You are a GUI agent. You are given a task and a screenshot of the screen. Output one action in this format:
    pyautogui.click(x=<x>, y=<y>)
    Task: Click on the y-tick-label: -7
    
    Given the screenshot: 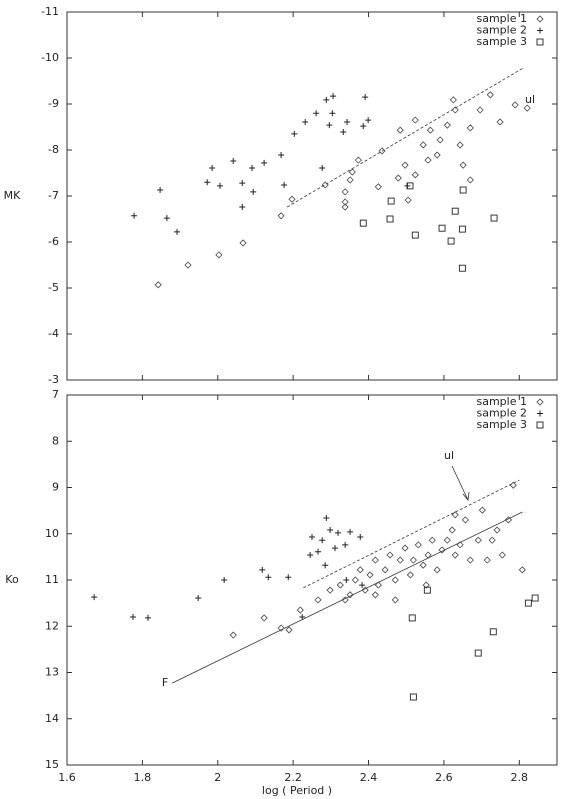 What is the action you would take?
    pyautogui.click(x=53, y=195)
    